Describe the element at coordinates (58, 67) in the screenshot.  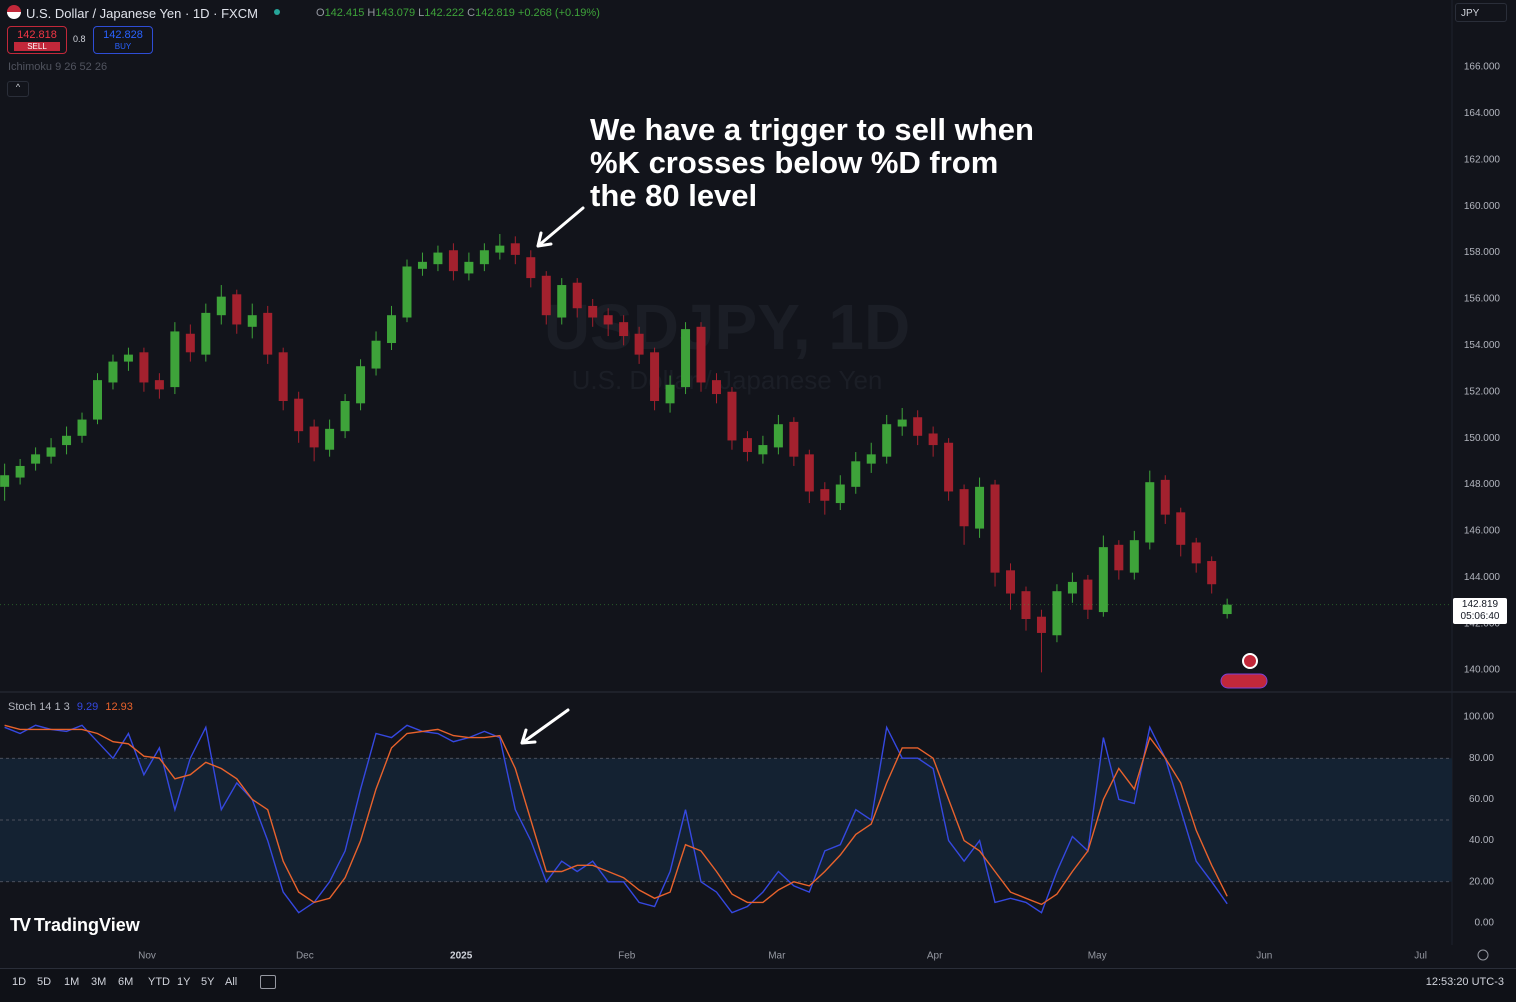
I see `indicator-label: Ichimoku 9 26 52 26` at that location.